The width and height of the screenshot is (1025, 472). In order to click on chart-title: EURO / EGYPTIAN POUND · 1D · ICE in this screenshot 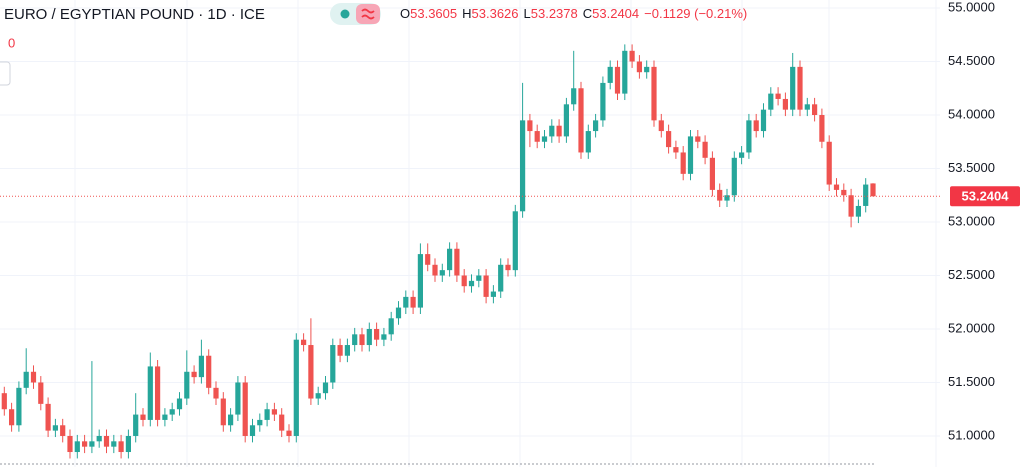, I will do `click(134, 14)`.